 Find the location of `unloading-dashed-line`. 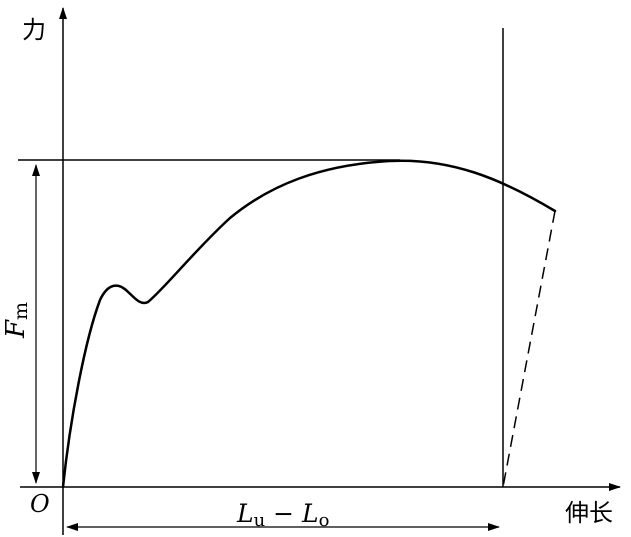

unloading-dashed-line is located at coordinates (529, 349).